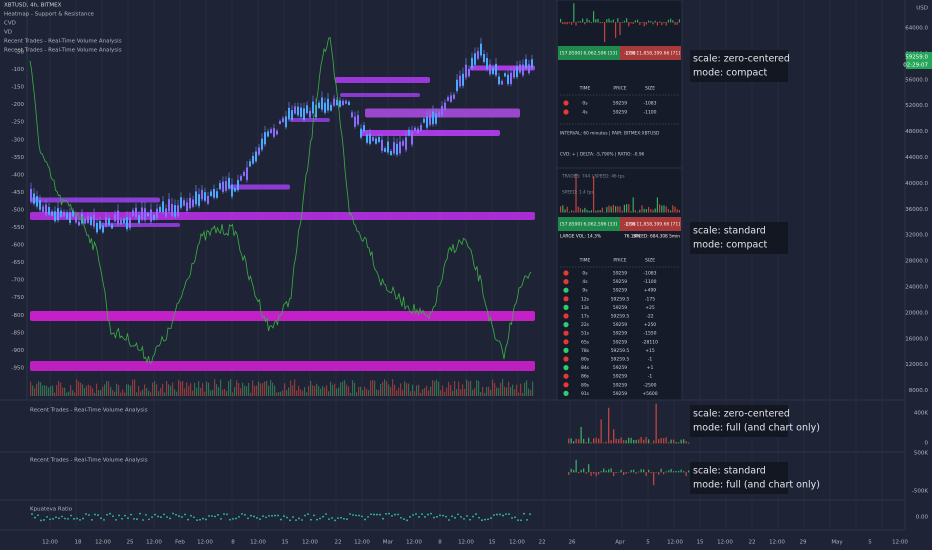 This screenshot has height=550, width=932. What do you see at coordinates (916, 184) in the screenshot?
I see `price-axis-label: 40000.0` at bounding box center [916, 184].